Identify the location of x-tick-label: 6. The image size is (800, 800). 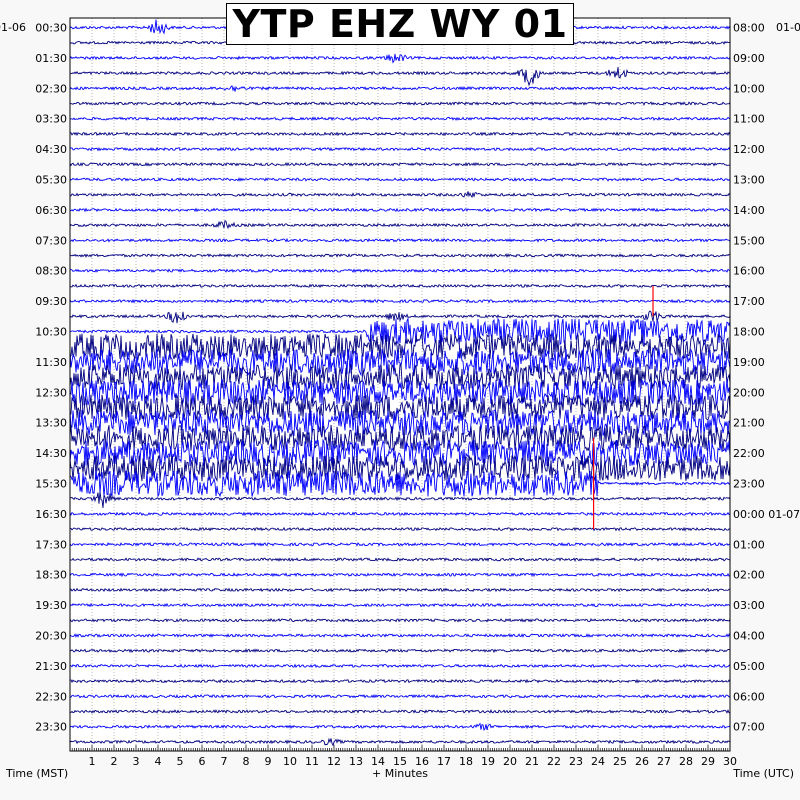
(202, 761).